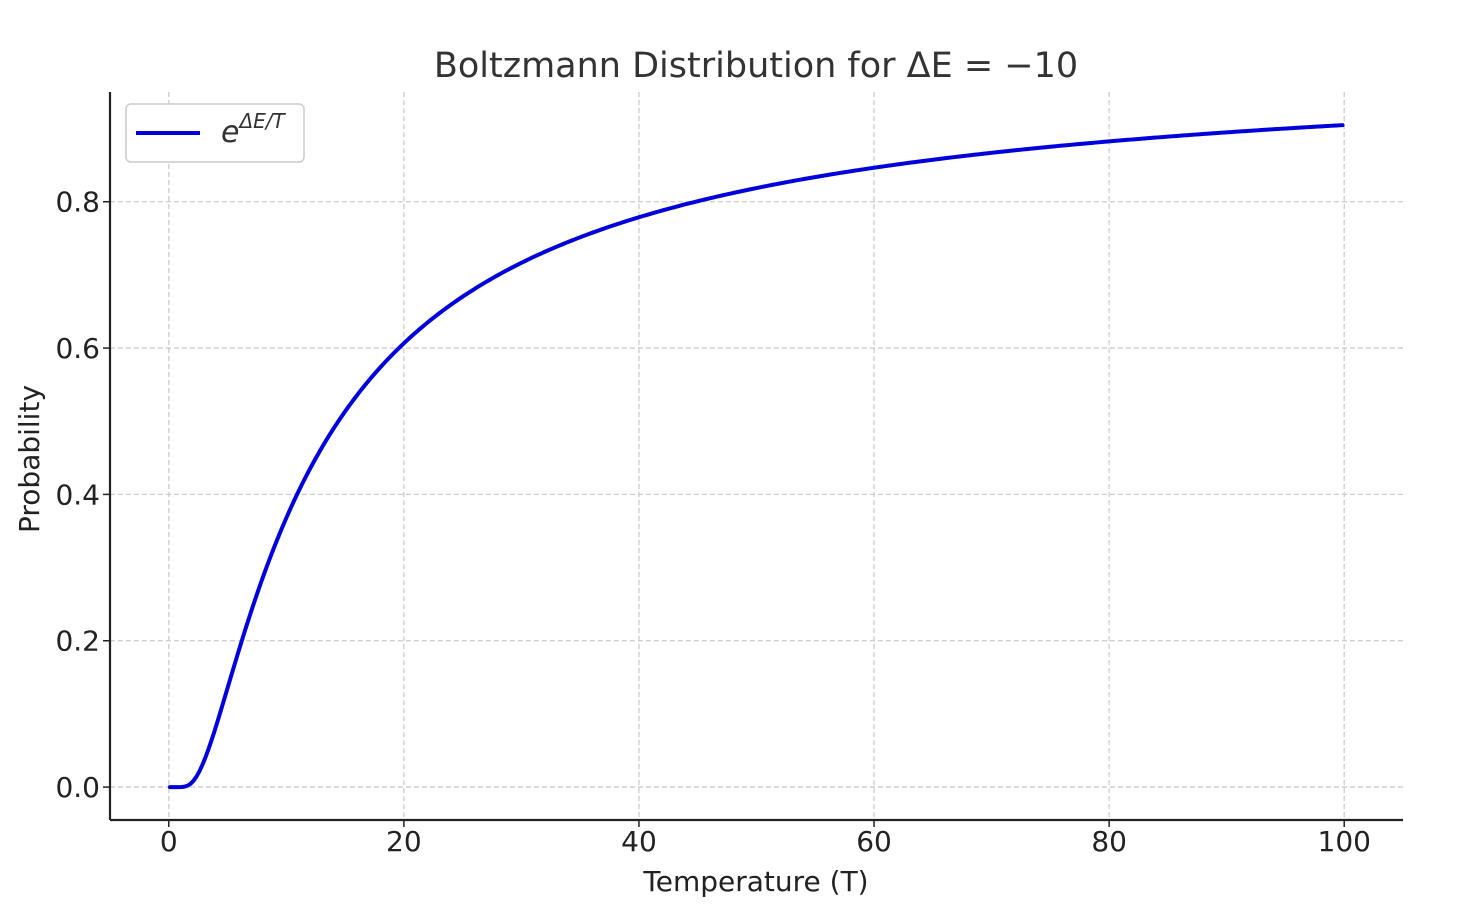 The height and width of the screenshot is (910, 1466). I want to click on x-tick-label: 20, so click(404, 841).